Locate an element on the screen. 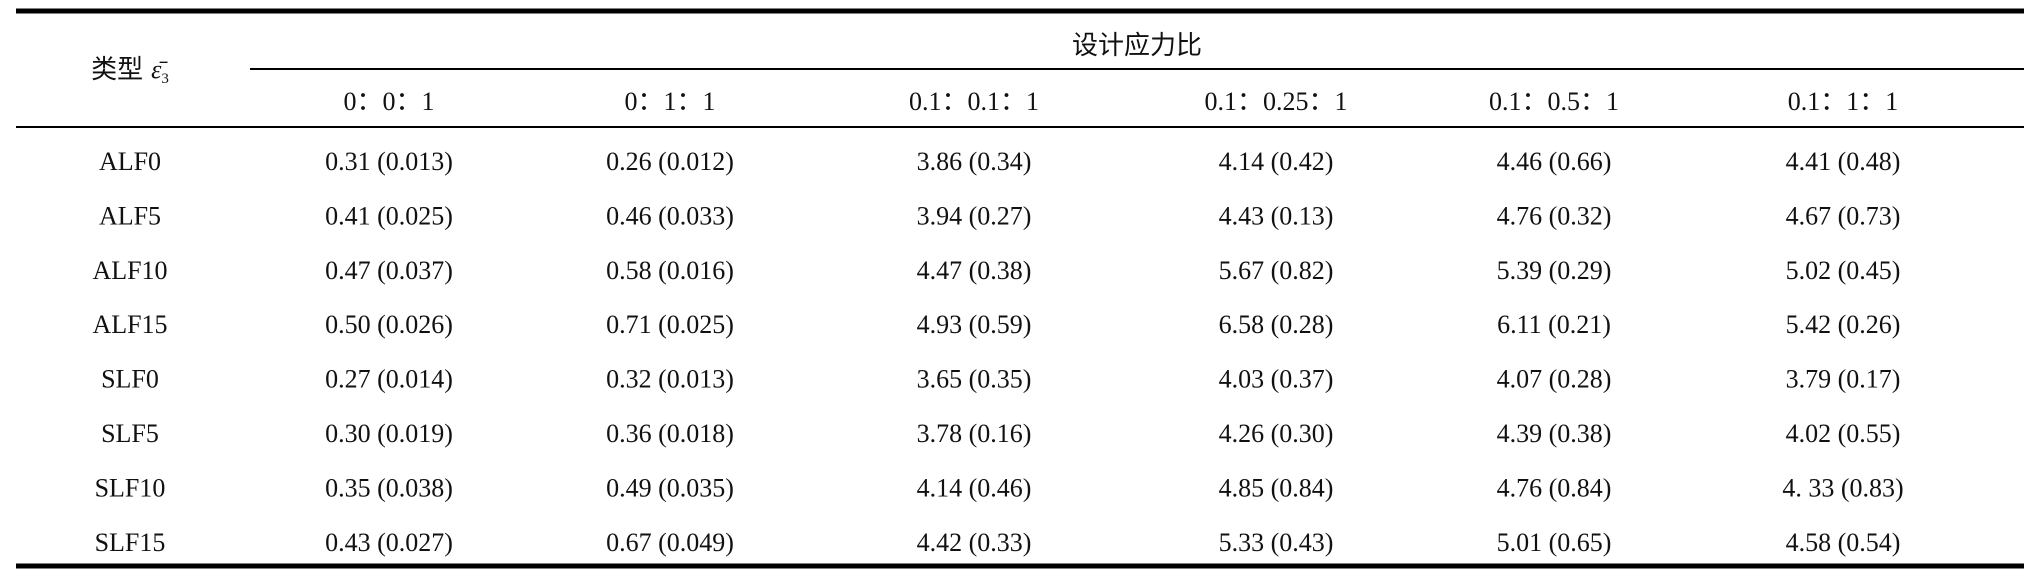 The image size is (2030, 579). cell: 4.43 (0.13) is located at coordinates (1276, 215).